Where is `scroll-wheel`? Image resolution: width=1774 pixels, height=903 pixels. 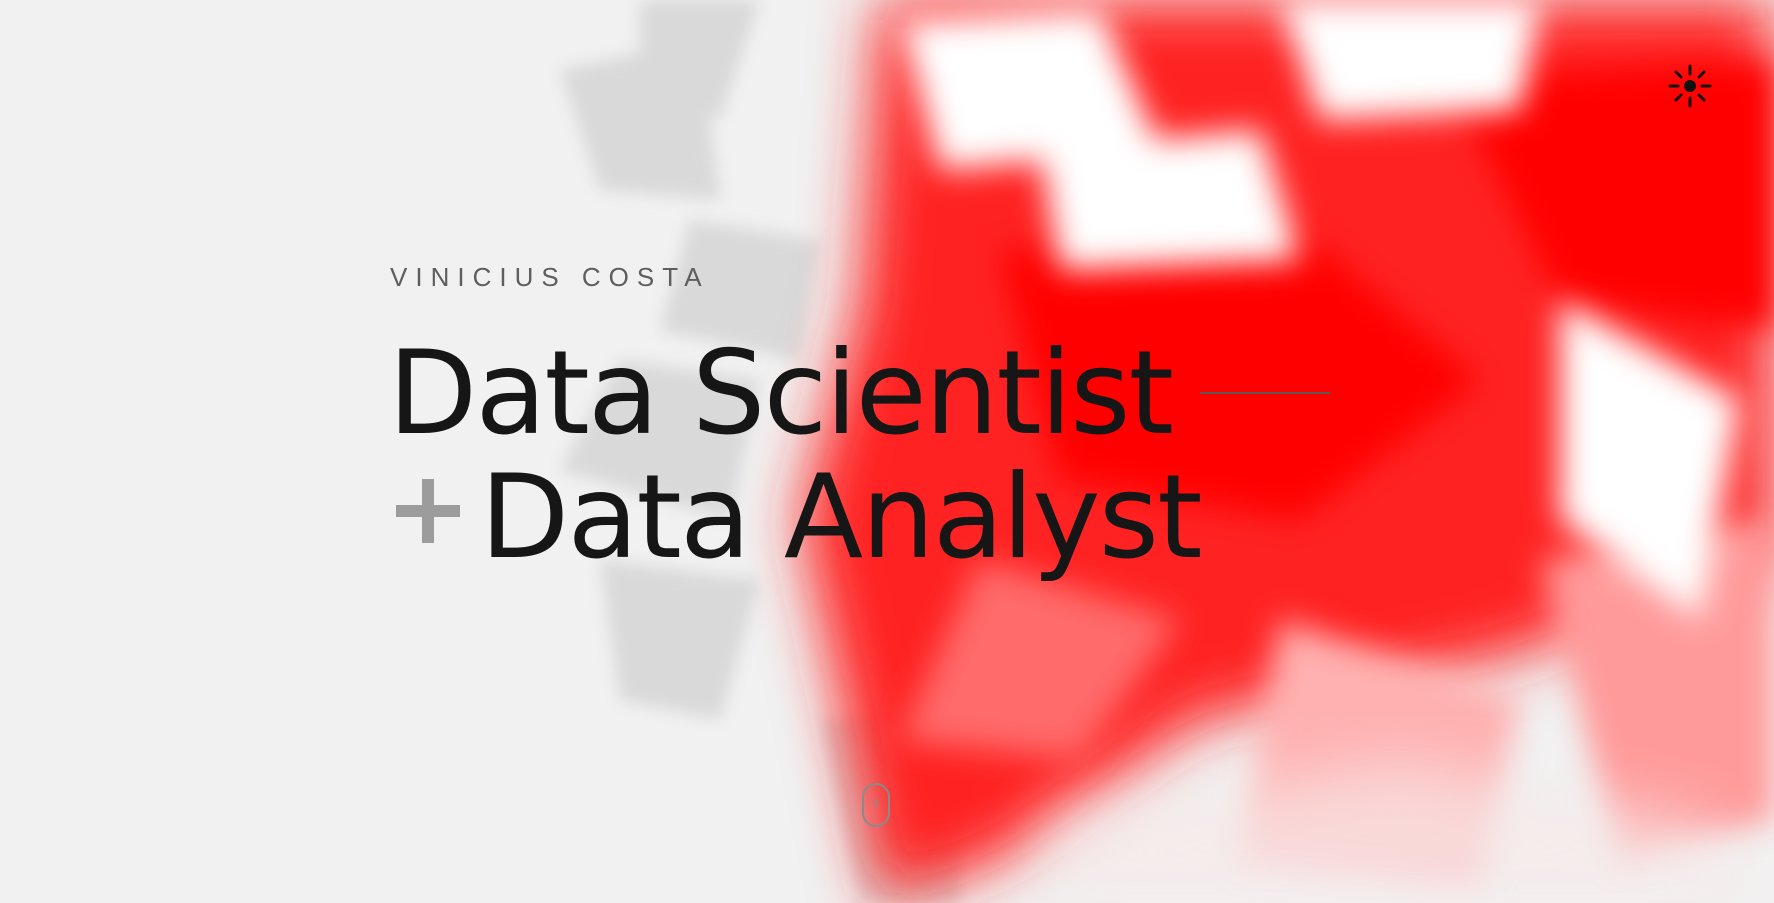 scroll-wheel is located at coordinates (876, 803).